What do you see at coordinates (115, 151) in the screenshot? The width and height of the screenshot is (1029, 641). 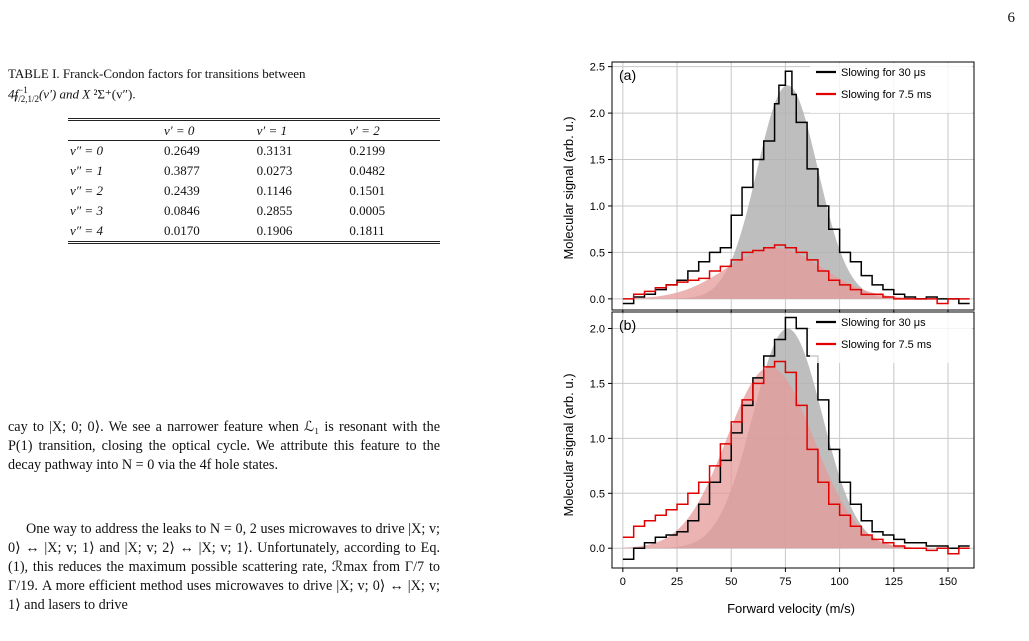 I see `row-label: v″ = 0` at bounding box center [115, 151].